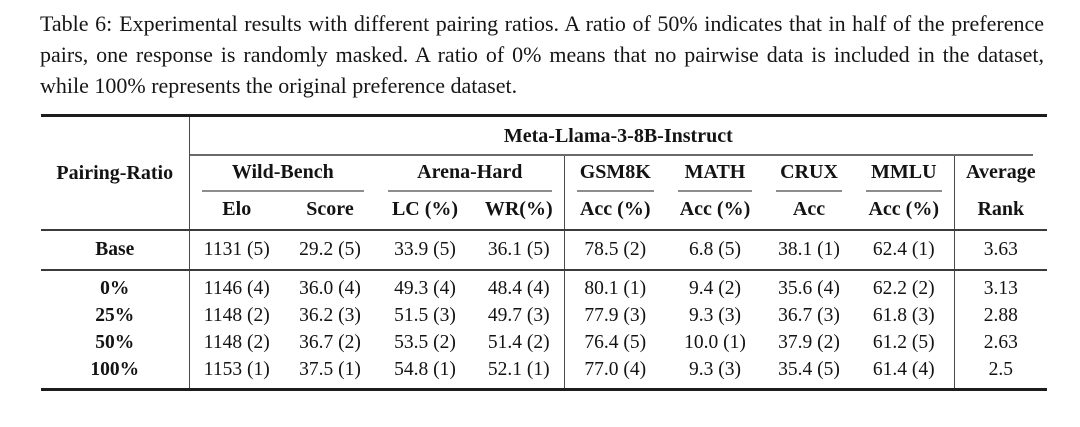 Image resolution: width=1080 pixels, height=427 pixels. Describe the element at coordinates (282, 174) in the screenshot. I see `header-group-wild-bench: Wild-Bench` at that location.